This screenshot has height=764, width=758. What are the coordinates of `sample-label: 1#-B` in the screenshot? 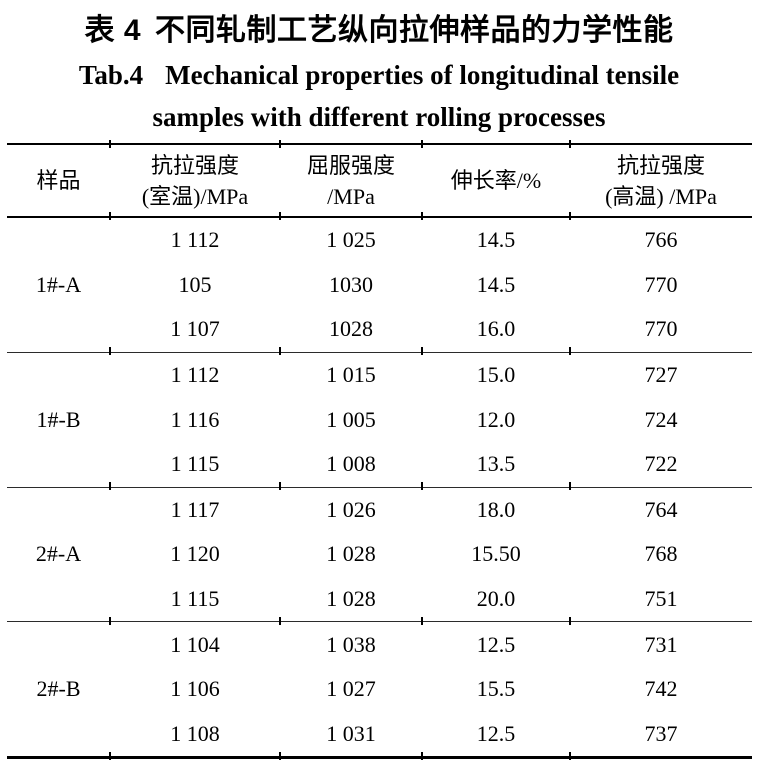 It's located at (58, 419).